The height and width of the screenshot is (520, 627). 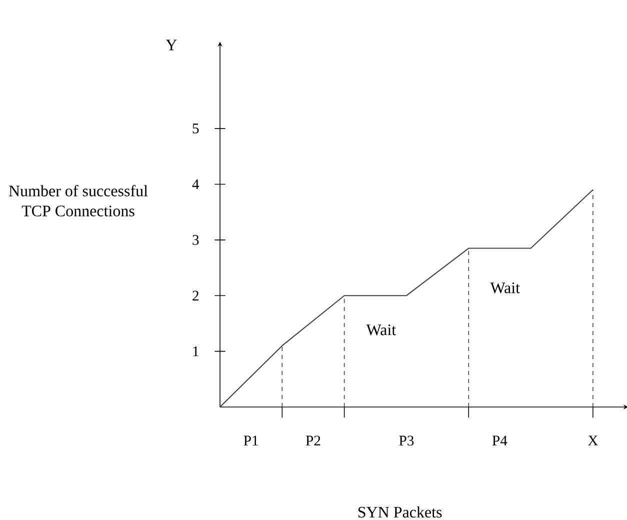 I want to click on x-tick-label: P4, so click(x=500, y=441).